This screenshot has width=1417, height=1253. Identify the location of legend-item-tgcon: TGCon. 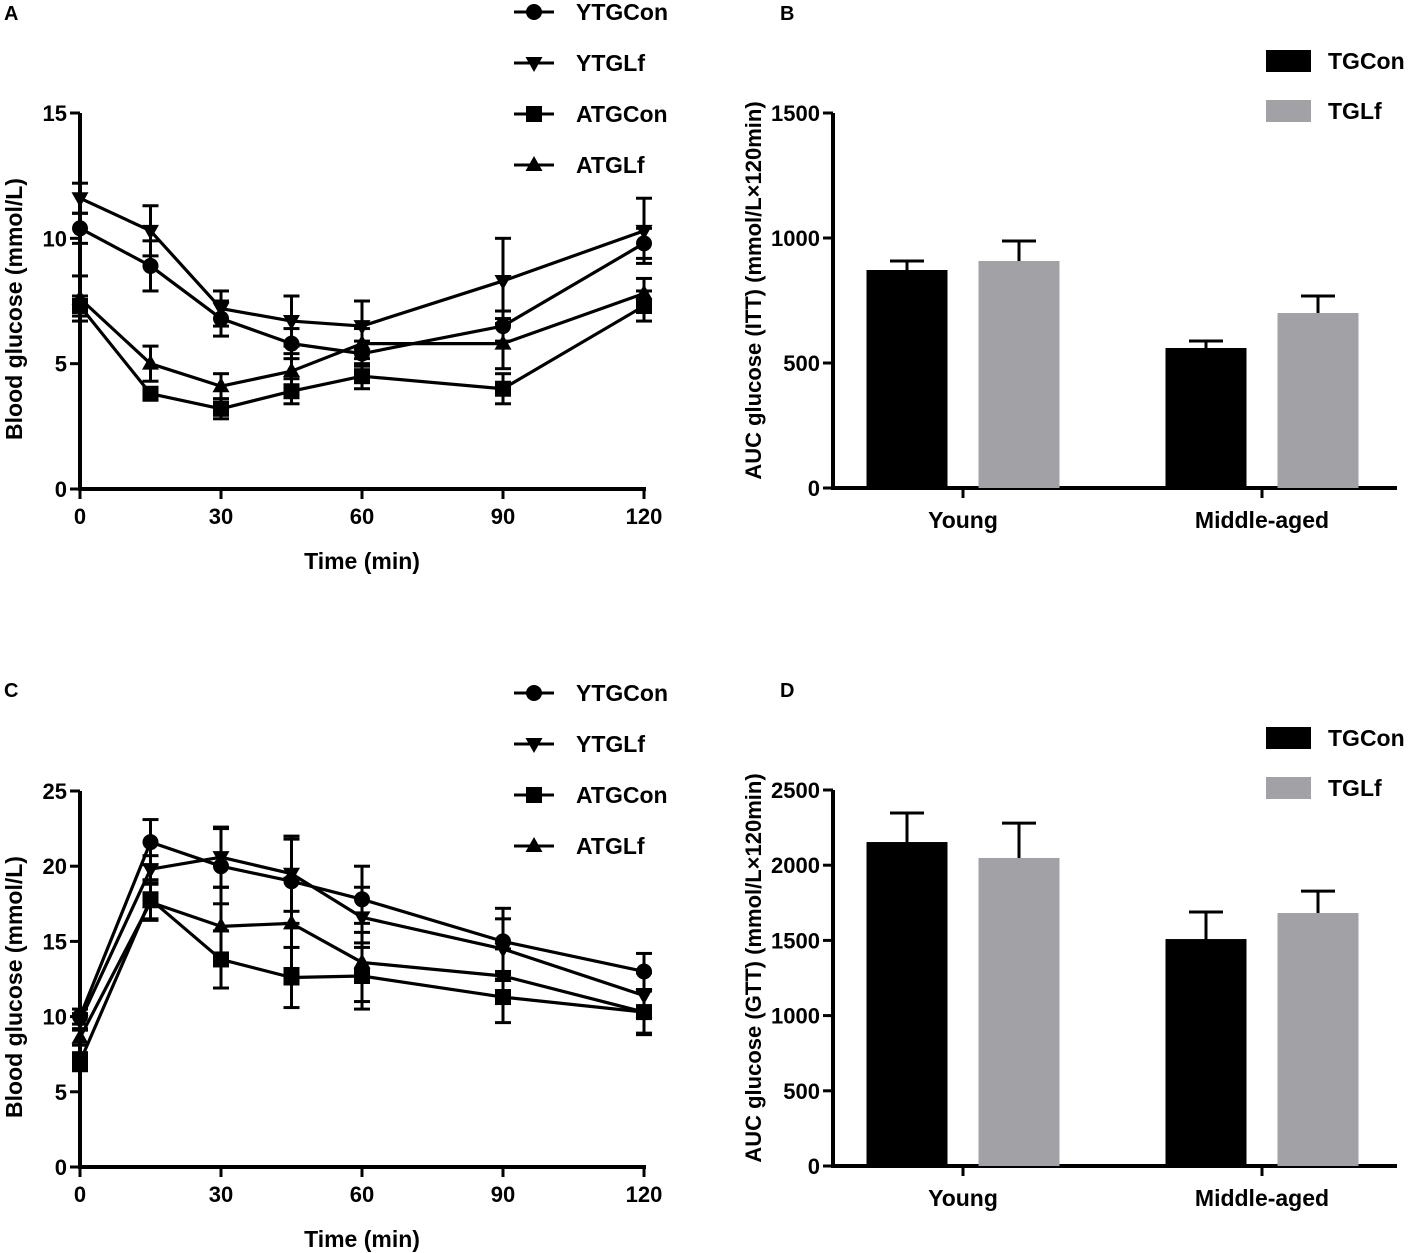
(1335, 61).